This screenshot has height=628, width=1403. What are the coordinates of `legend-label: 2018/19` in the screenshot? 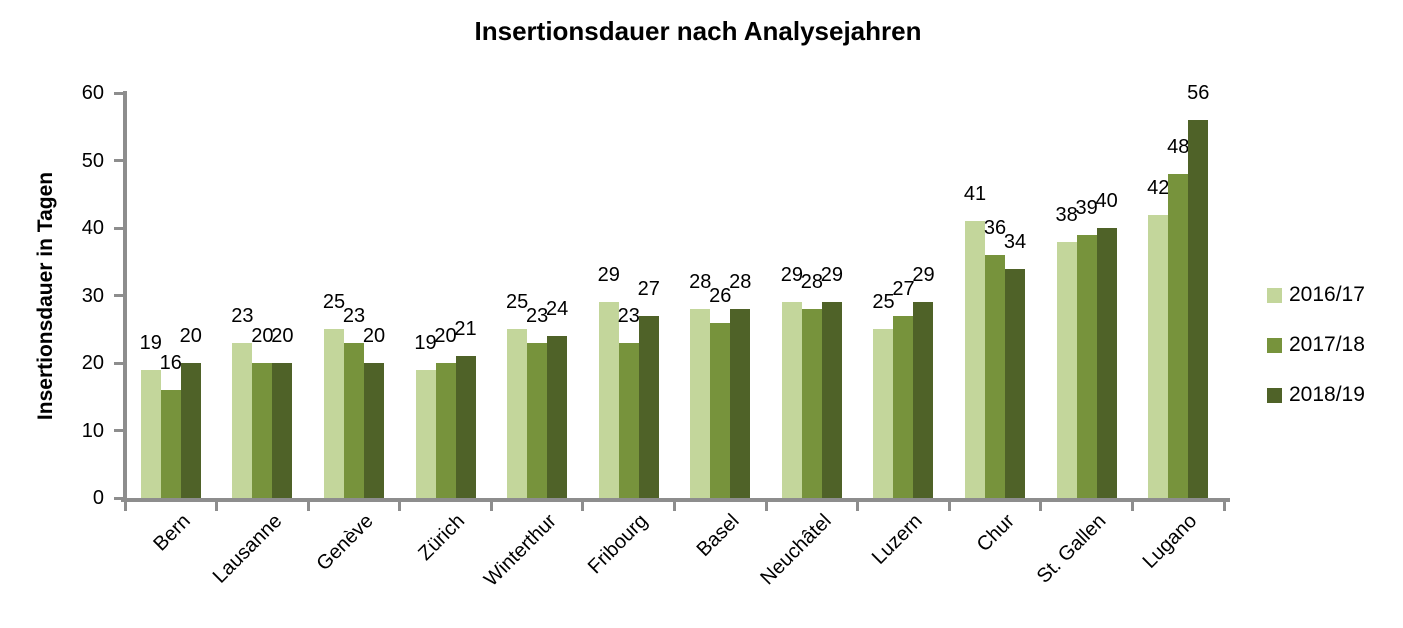 It's located at (1327, 394).